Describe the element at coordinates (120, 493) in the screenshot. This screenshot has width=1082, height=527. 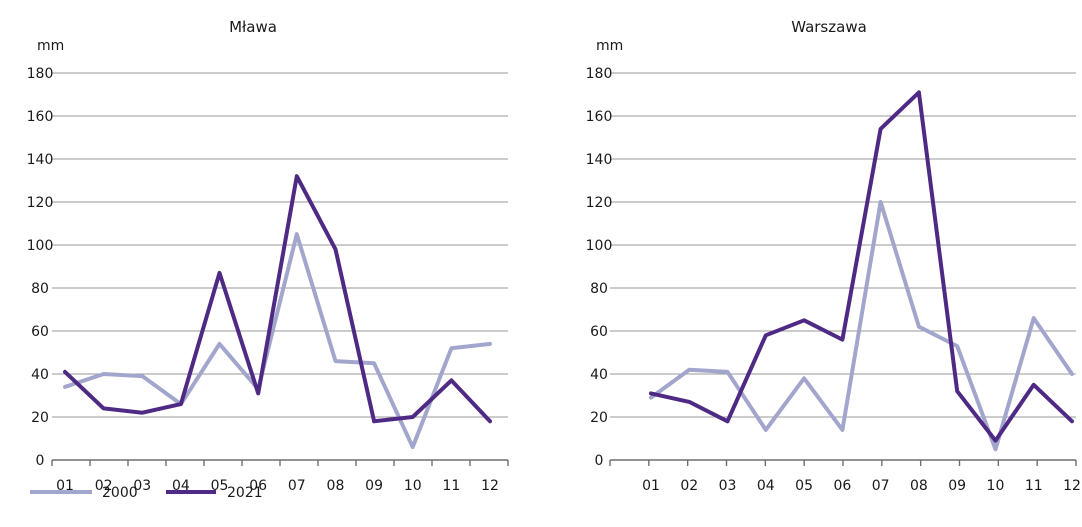
I see `legend-label-2000: 2000` at that location.